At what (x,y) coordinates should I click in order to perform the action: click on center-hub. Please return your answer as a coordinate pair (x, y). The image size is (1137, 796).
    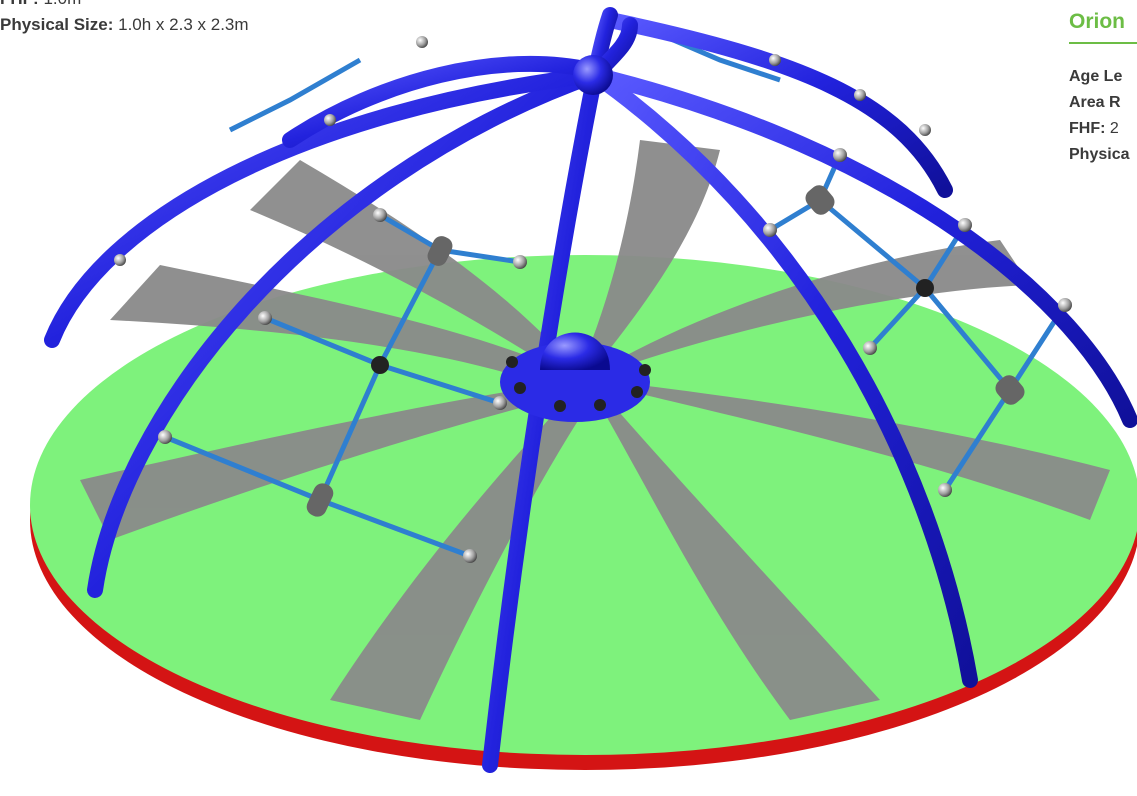
    Looking at the image, I should click on (575, 377).